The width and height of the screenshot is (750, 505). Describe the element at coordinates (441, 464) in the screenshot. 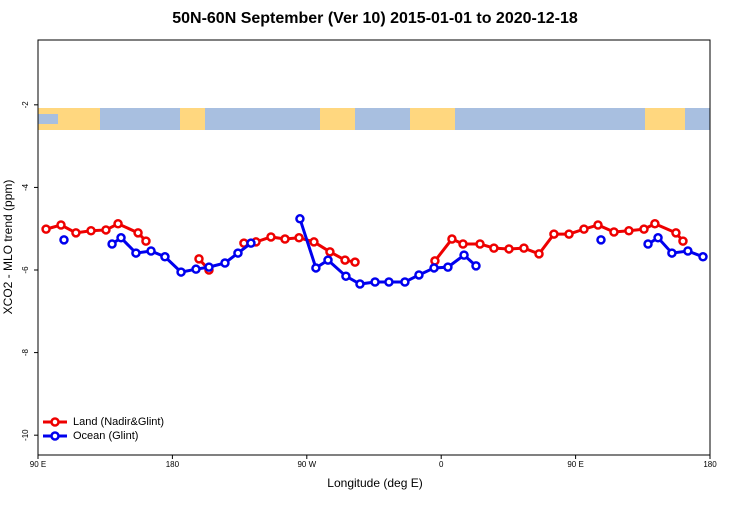

I see `x-tick-label: 0` at that location.